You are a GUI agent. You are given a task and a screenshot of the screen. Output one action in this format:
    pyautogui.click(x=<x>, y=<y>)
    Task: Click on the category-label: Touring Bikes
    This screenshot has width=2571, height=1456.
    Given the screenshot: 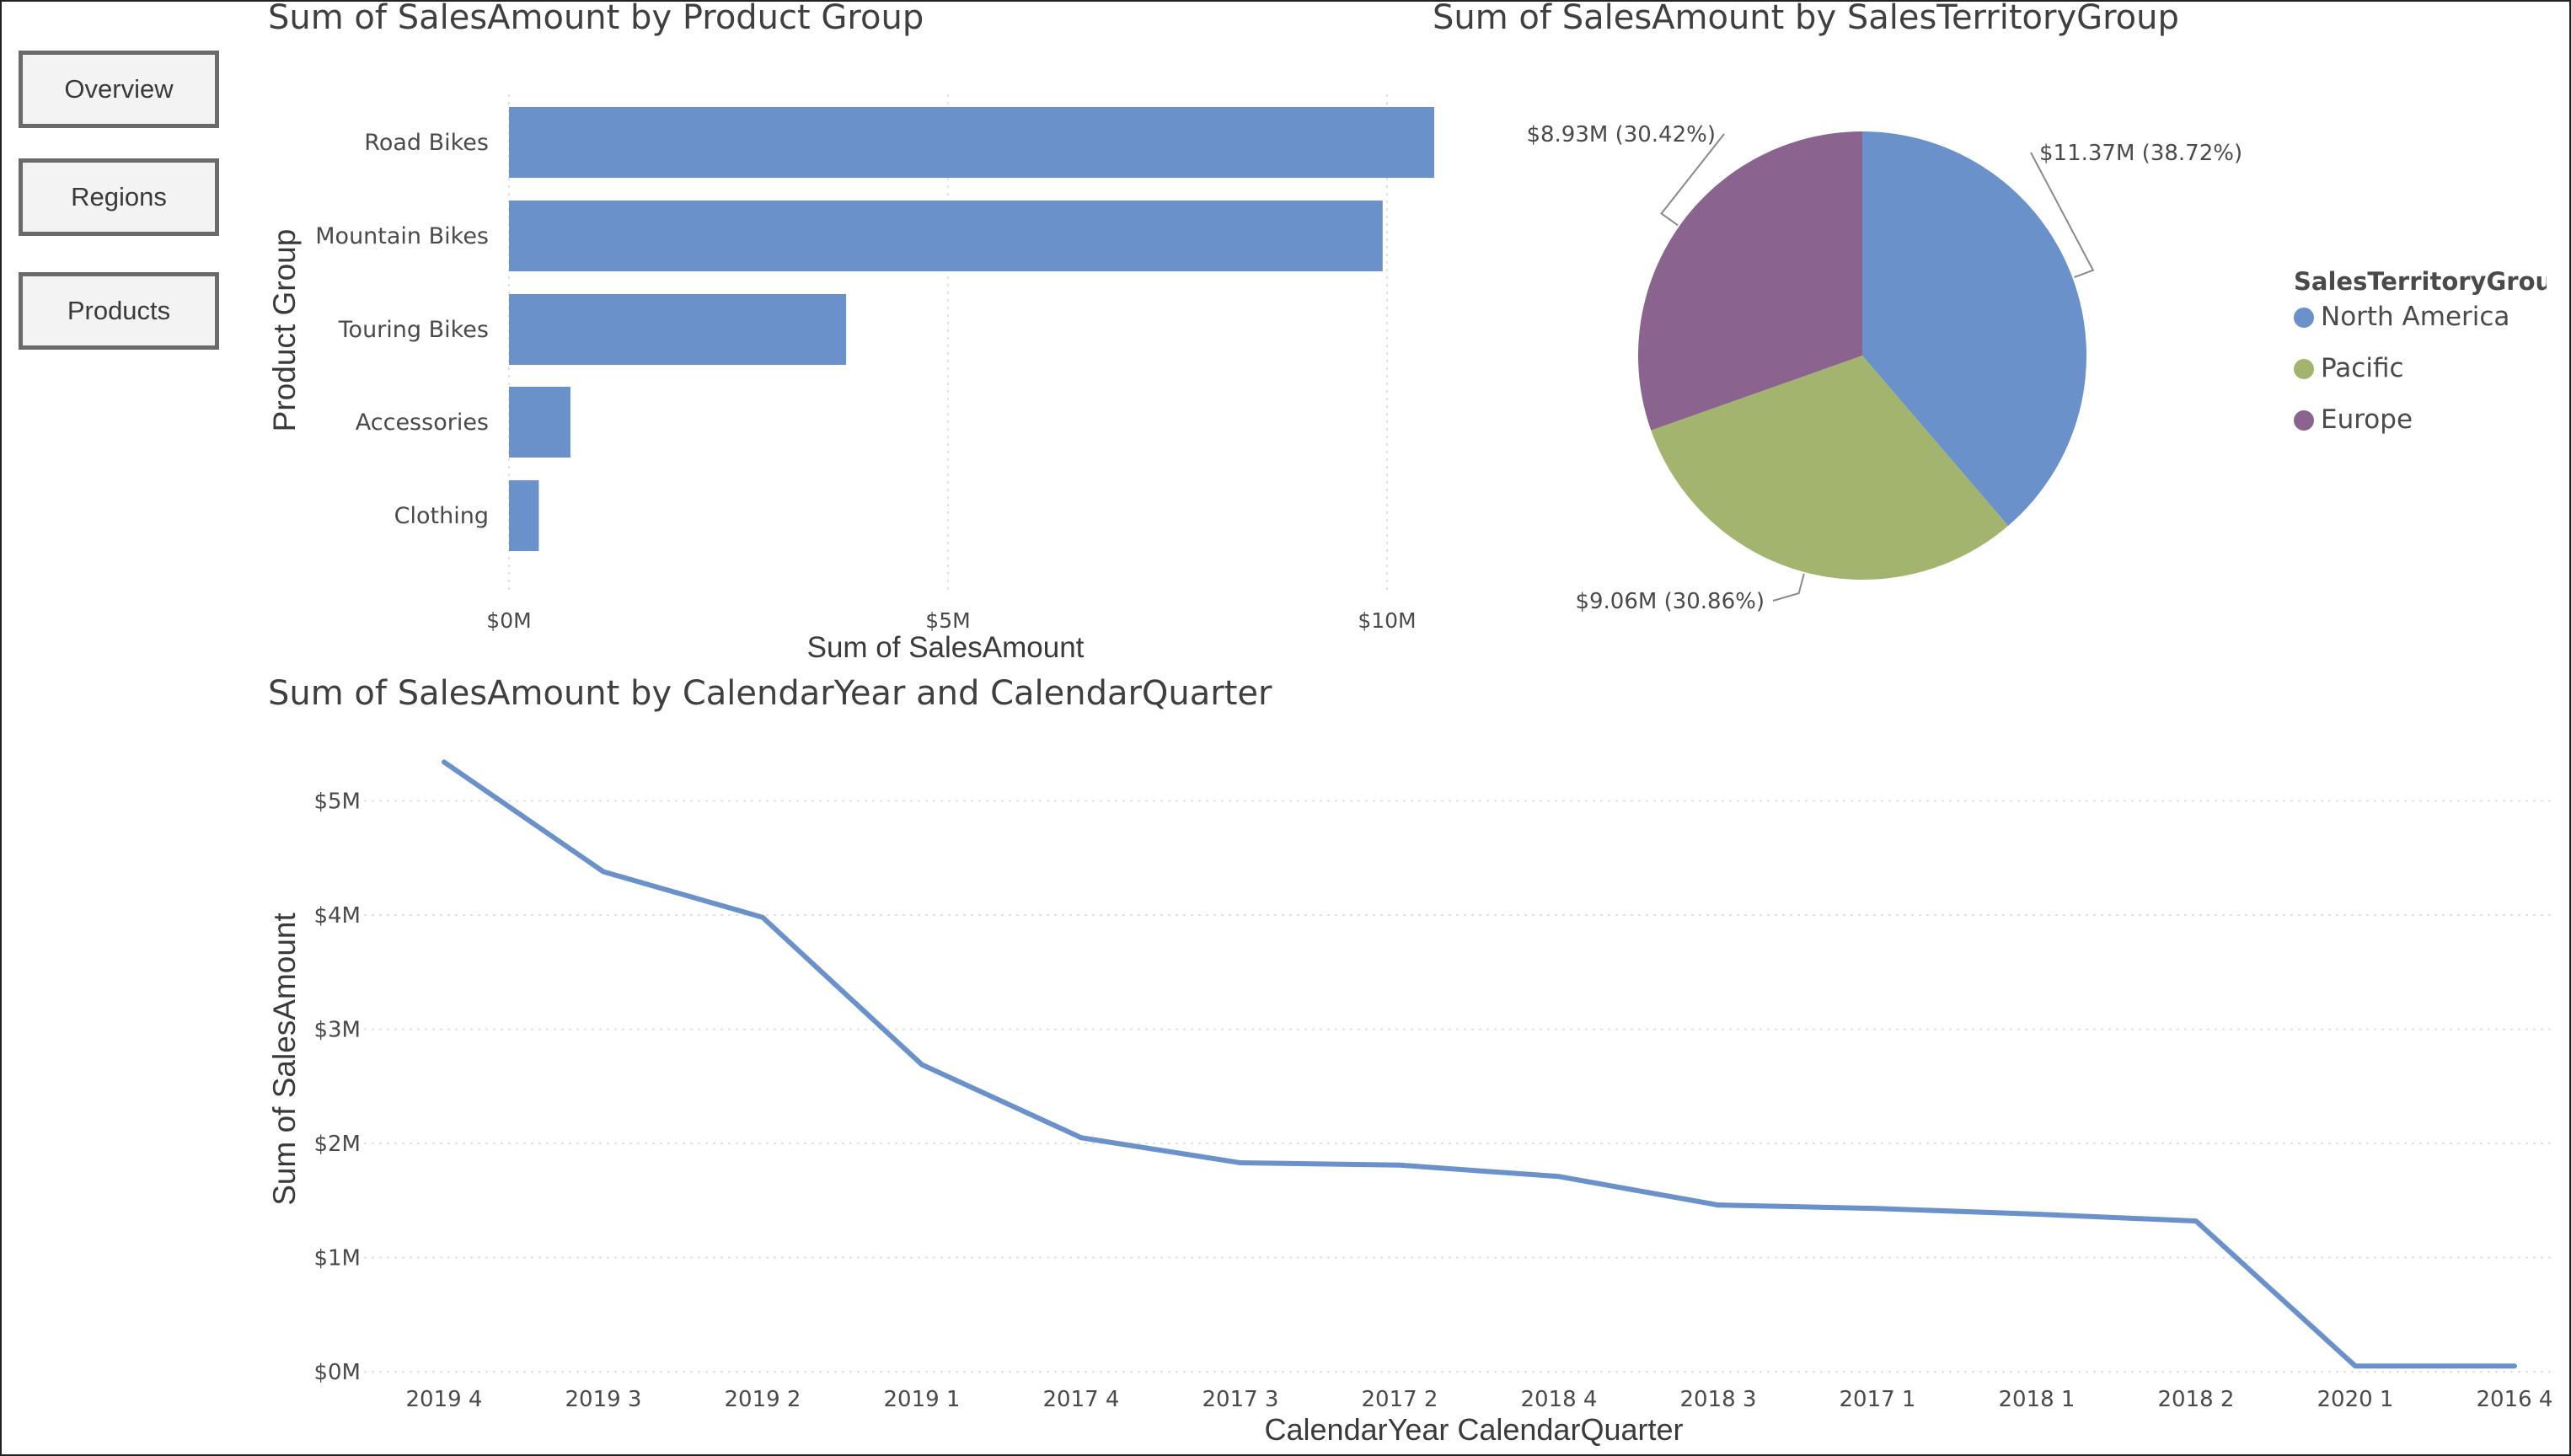 What is the action you would take?
    pyautogui.click(x=413, y=330)
    